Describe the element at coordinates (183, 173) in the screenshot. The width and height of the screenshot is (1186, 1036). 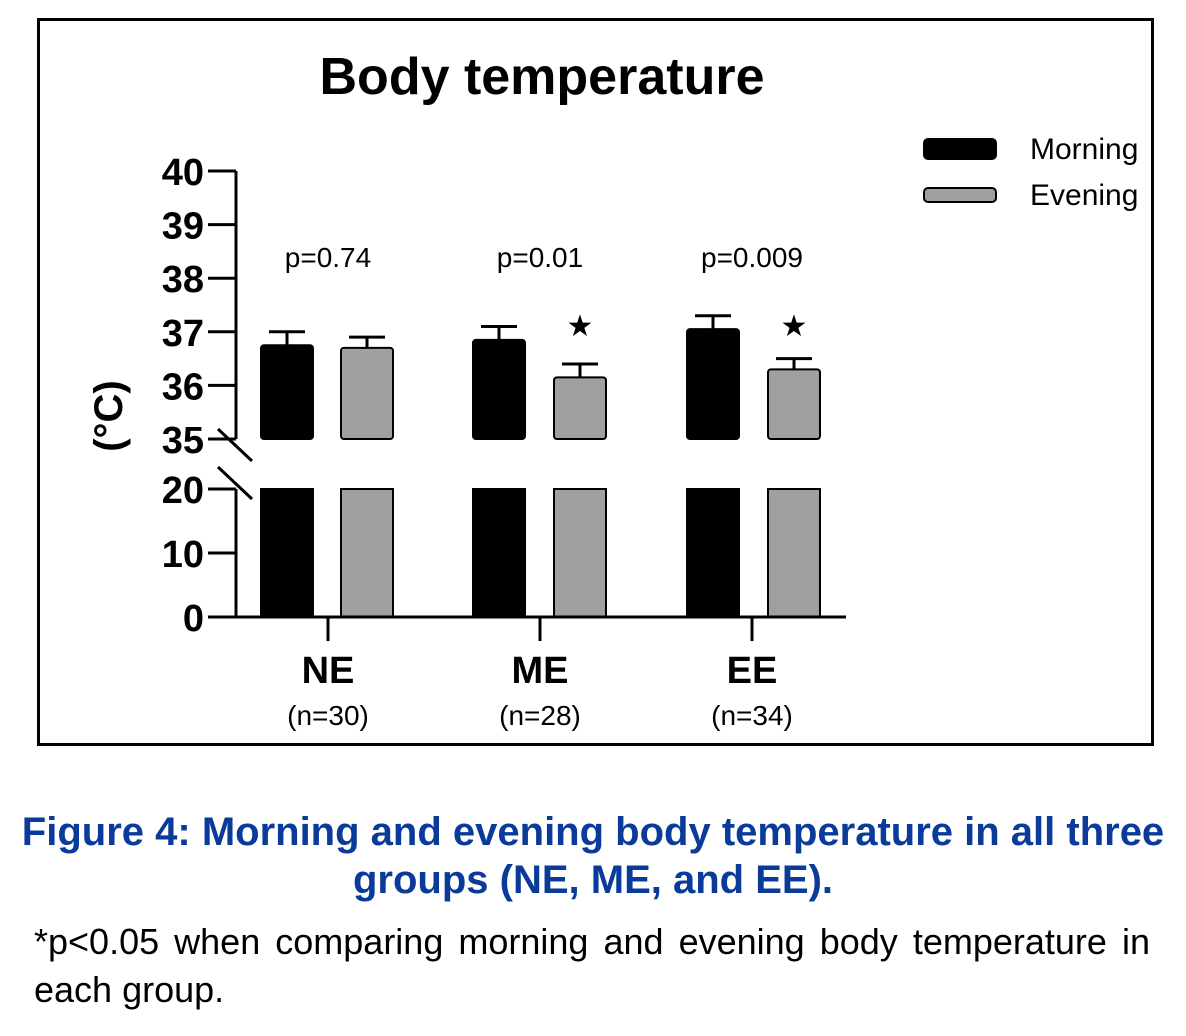
I see `y-tick-label-40: 40` at that location.